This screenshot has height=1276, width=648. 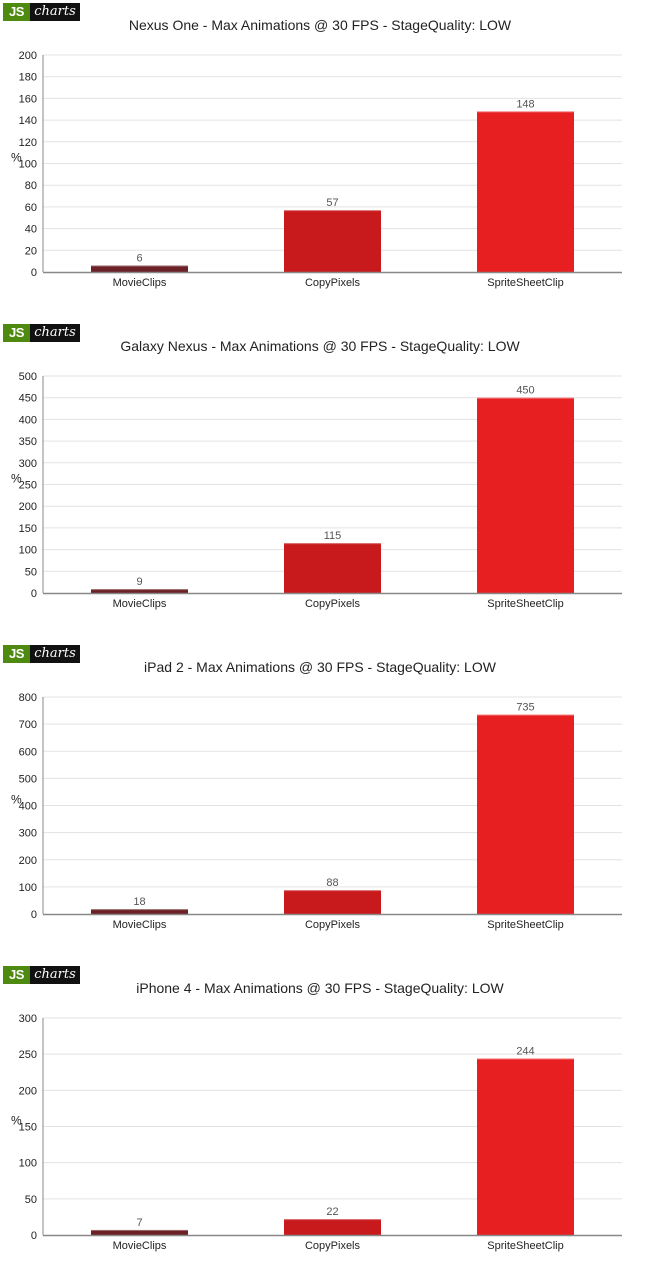 I want to click on y-tick-label: 800, so click(x=28, y=698).